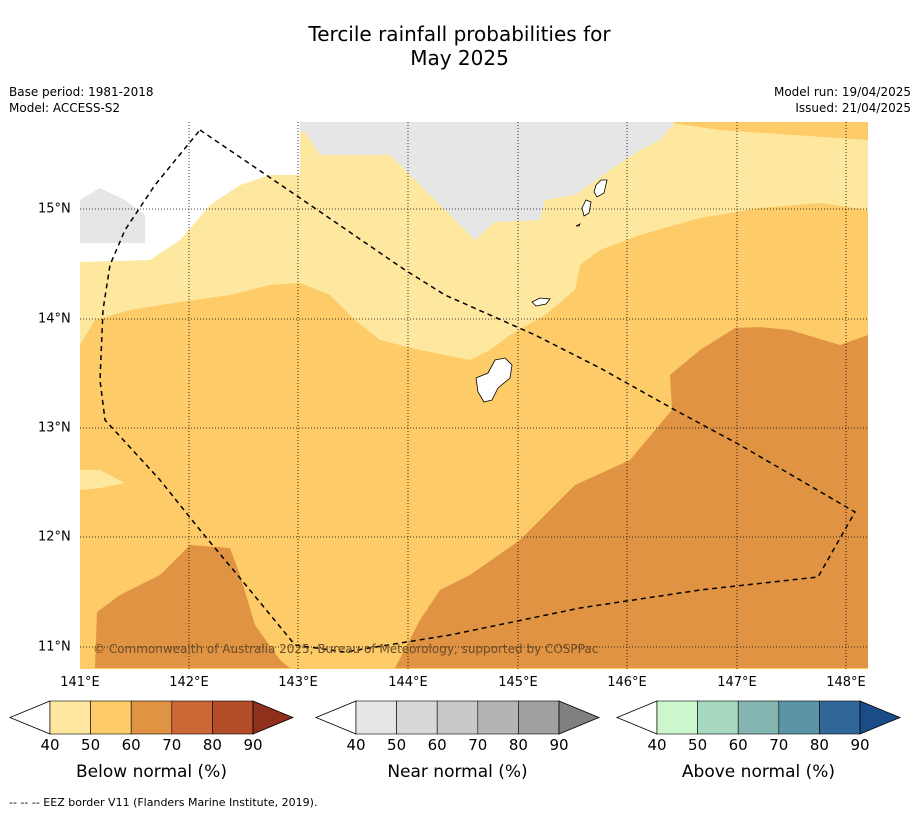 This screenshot has height=816, width=919. Describe the element at coordinates (853, 108) in the screenshot. I see `issued-date: Issued: 21/04/2025` at that location.